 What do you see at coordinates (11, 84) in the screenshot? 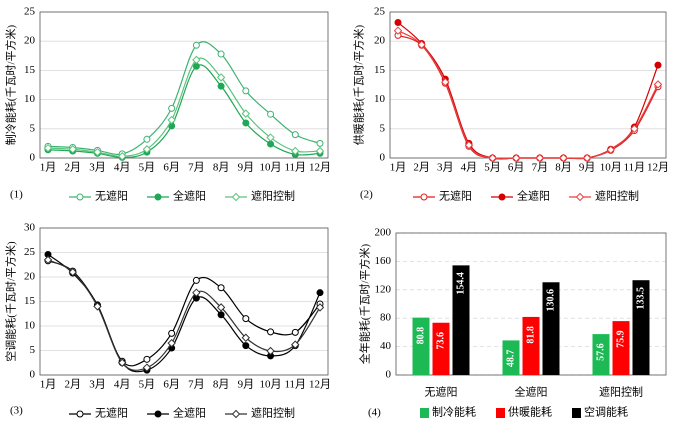
I see `y-axis-title: 制冷能耗(千瓦时/平方米)` at bounding box center [11, 84].